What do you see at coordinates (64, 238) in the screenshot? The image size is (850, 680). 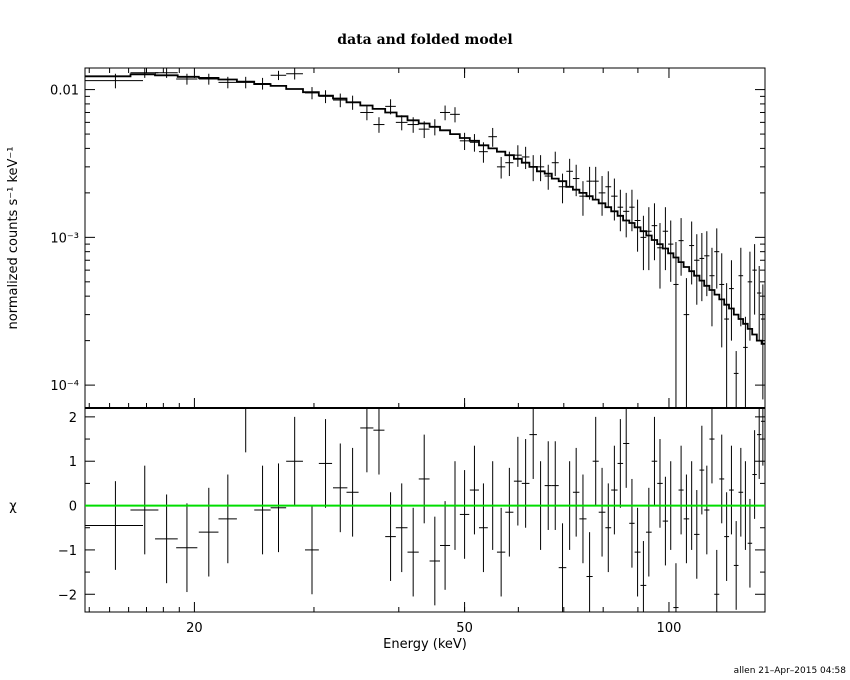 I see `y-tick-label: 10⁻³` at bounding box center [64, 238].